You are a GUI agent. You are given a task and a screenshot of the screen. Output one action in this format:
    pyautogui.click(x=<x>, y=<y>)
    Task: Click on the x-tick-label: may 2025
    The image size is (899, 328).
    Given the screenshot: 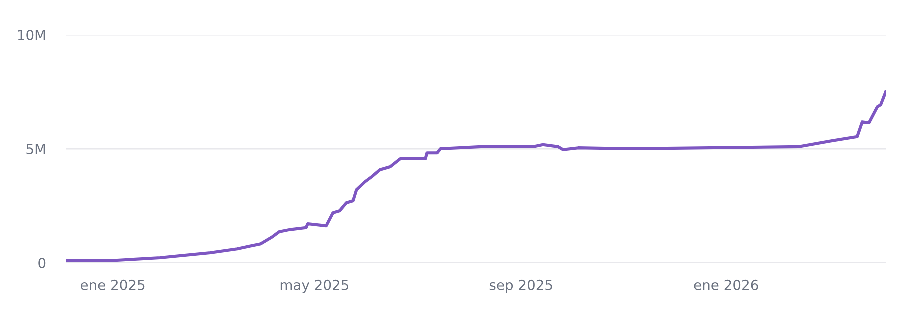 What is the action you would take?
    pyautogui.click(x=314, y=287)
    